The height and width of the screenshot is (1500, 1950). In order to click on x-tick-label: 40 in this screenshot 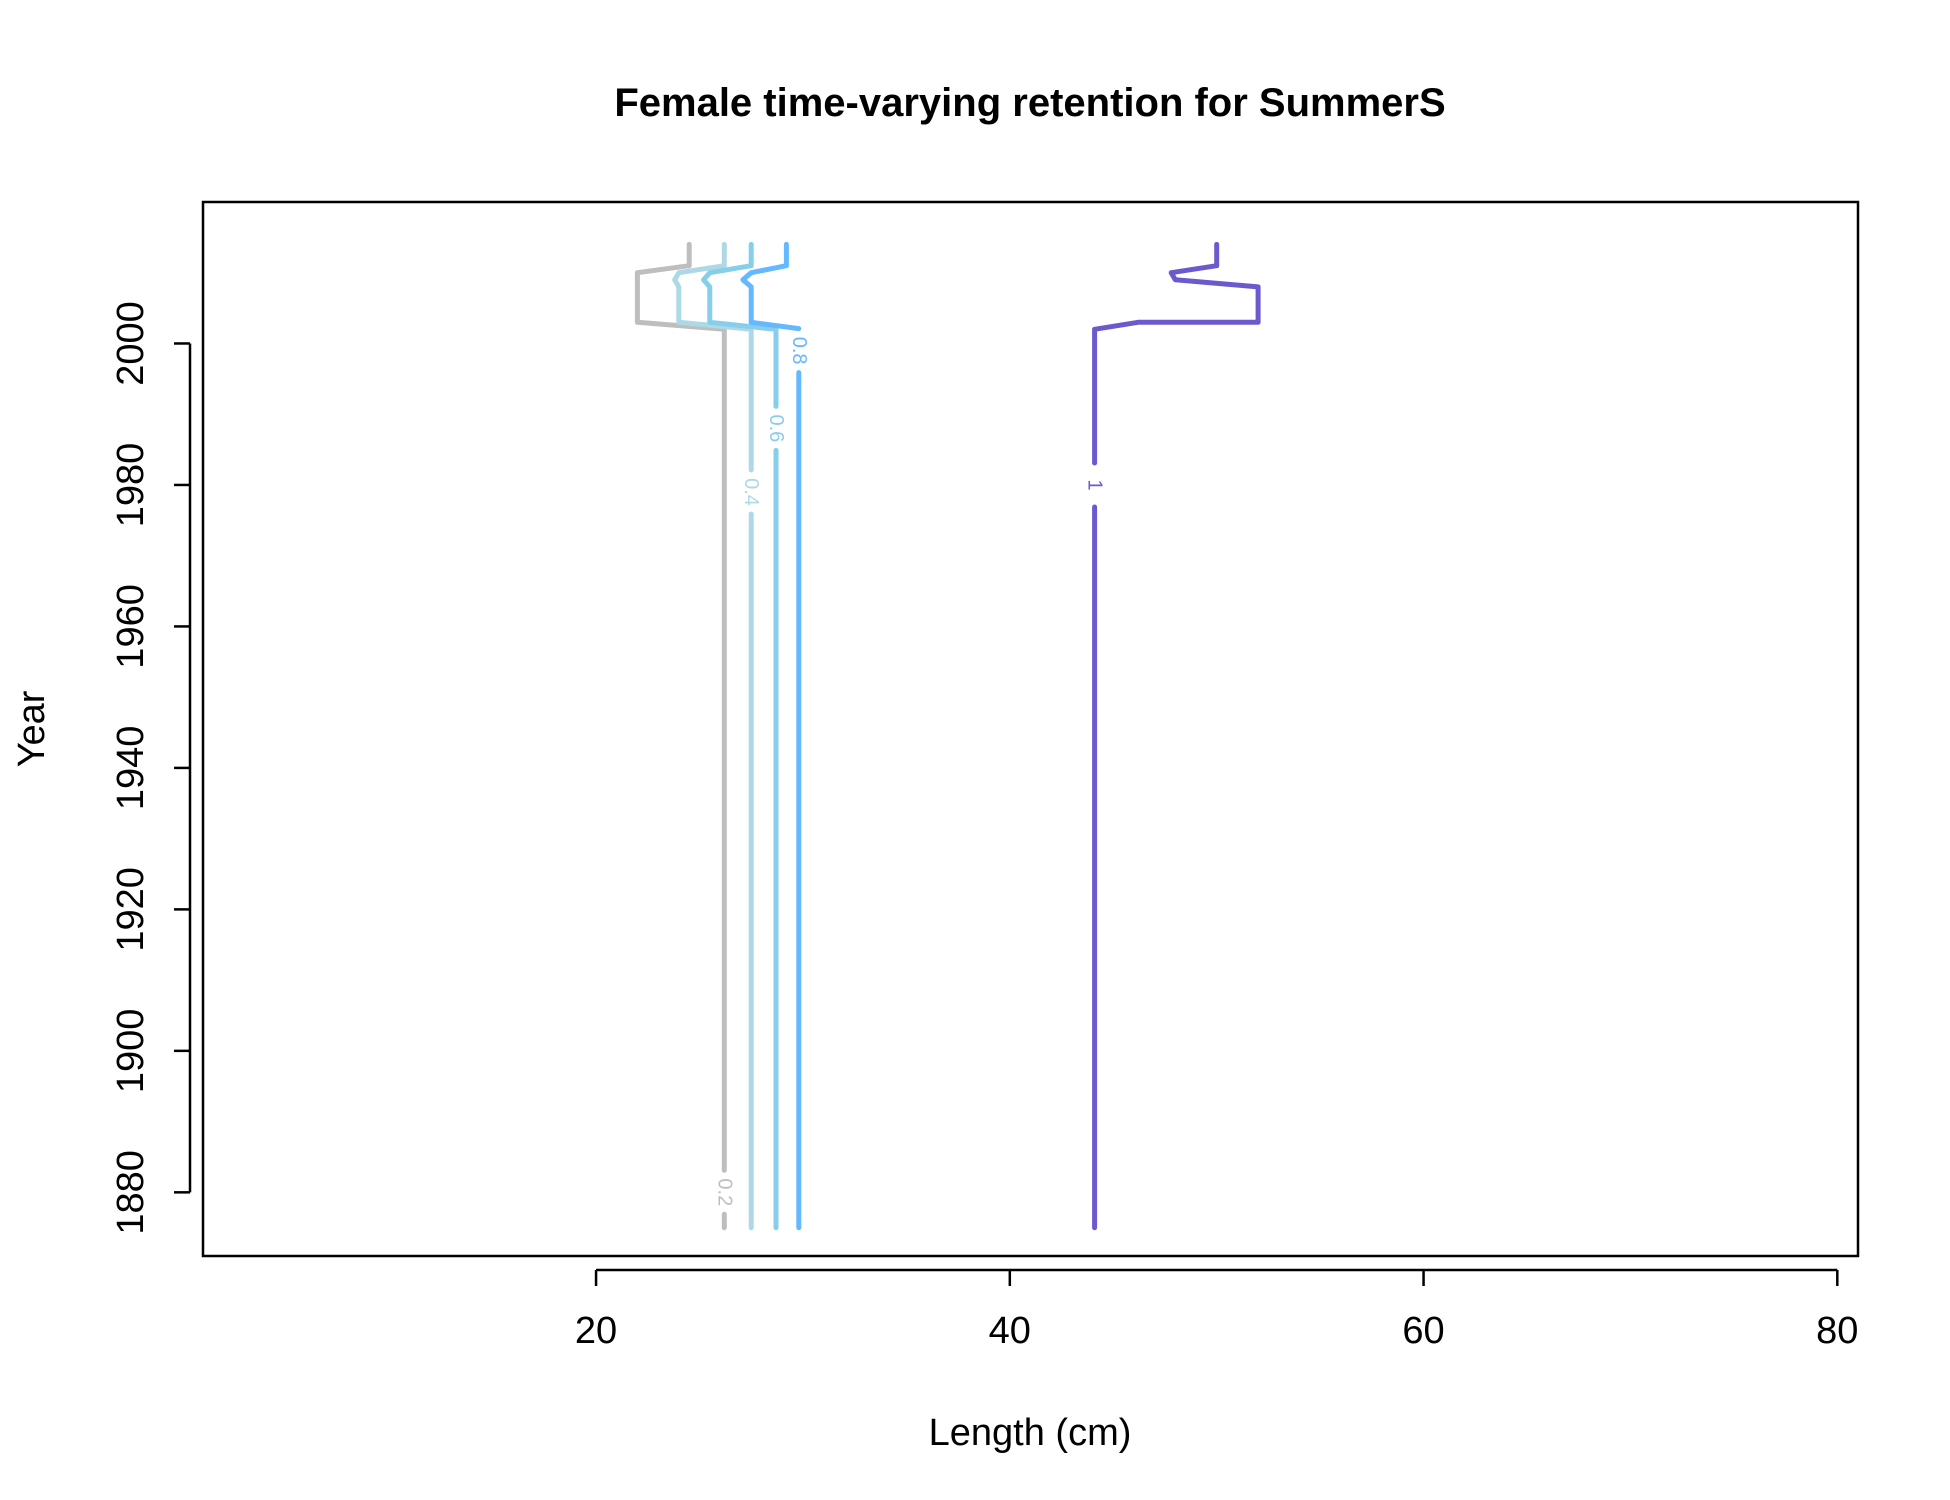, I will do `click(1010, 1331)`.